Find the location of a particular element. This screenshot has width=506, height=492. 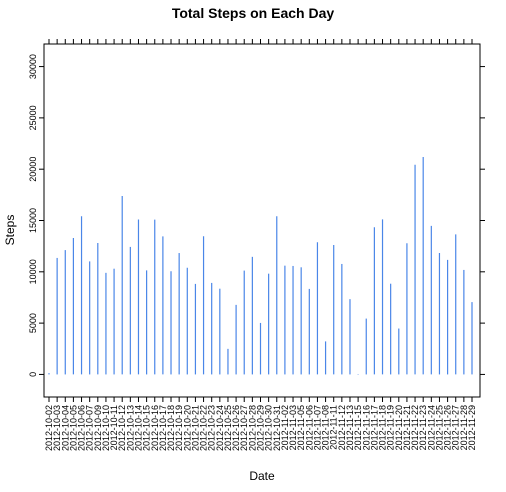

x-tick-label: 2012-10-18 is located at coordinates (171, 428).